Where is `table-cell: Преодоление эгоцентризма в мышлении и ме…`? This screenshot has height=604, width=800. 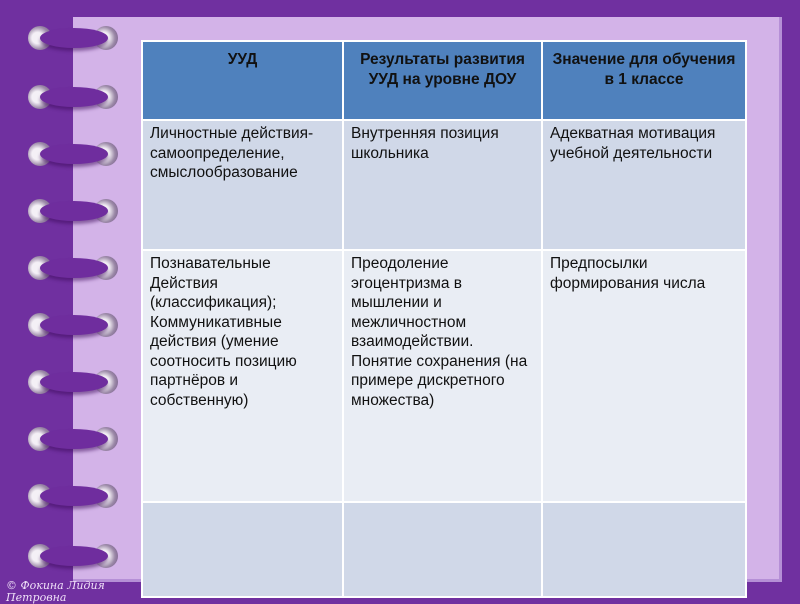
table-cell: Преодоление эгоцентризма в мышлении и ме… is located at coordinates (442, 376).